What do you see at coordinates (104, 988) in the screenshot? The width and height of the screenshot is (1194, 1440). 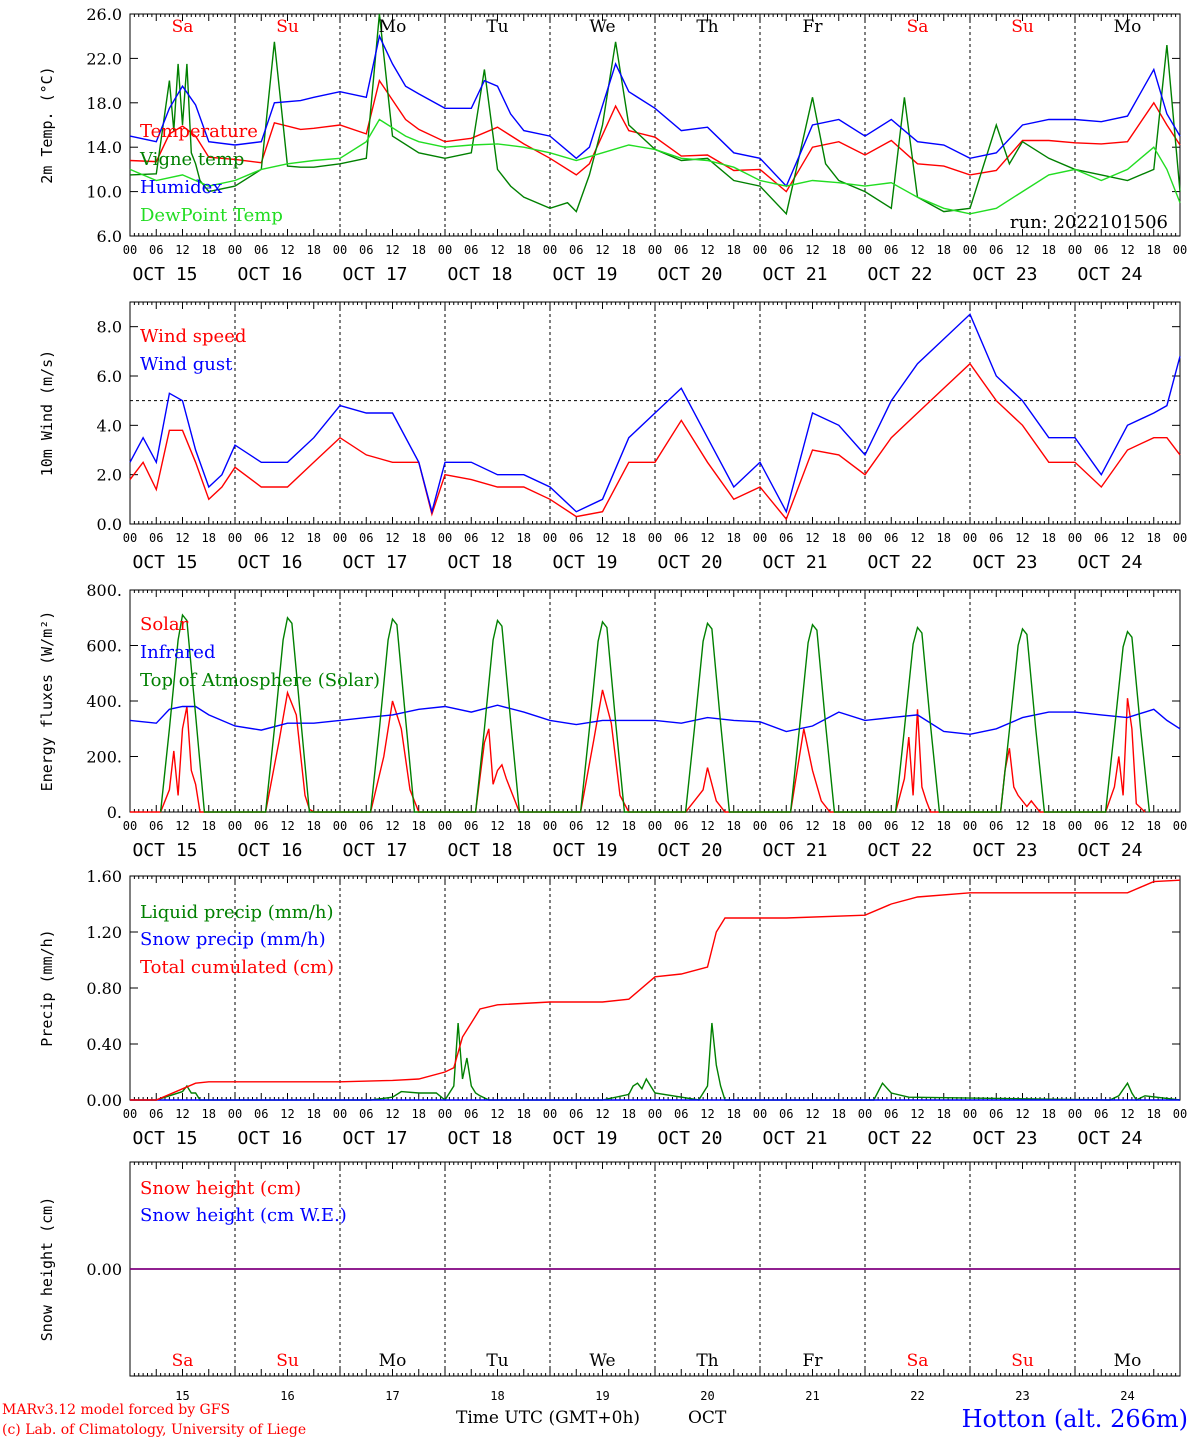 I see `y-tick-label: 0.80` at bounding box center [104, 988].